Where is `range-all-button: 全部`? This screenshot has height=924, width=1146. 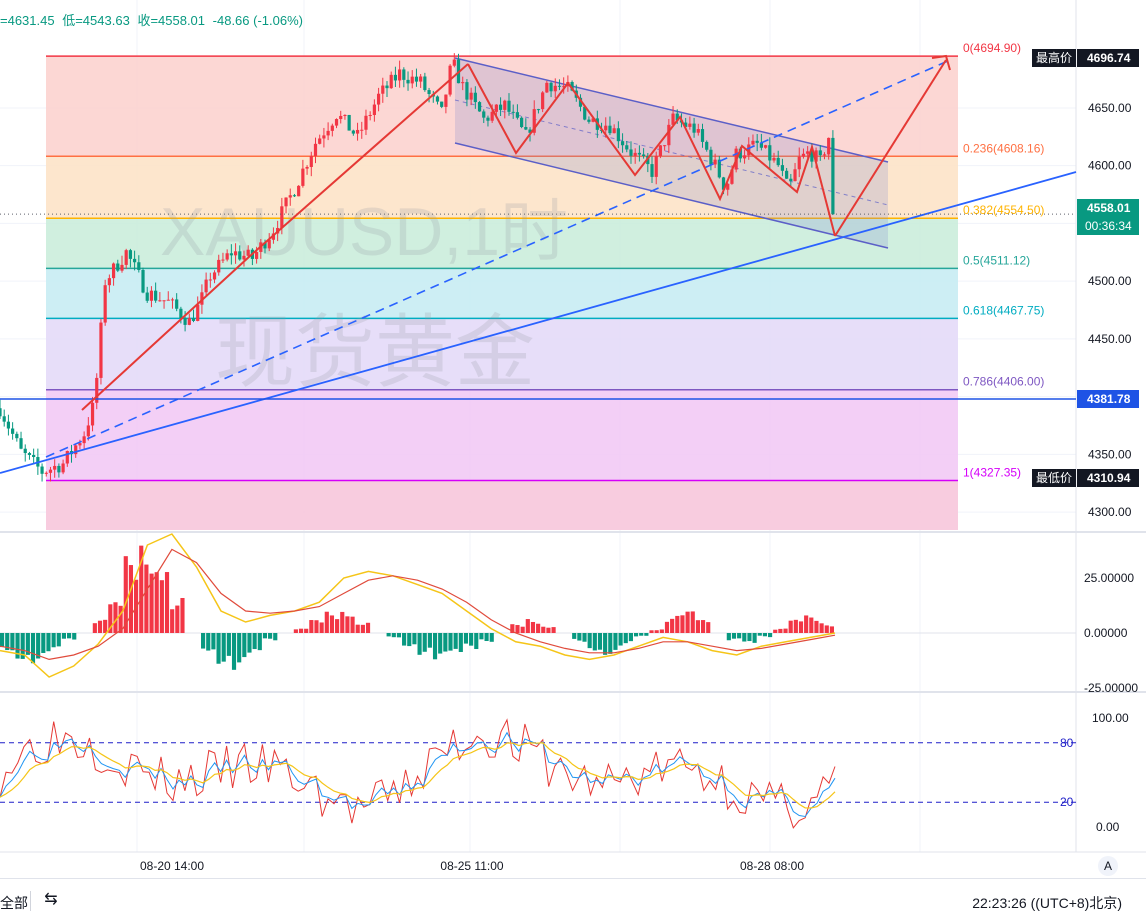
range-all-button: 全部 is located at coordinates (14, 903).